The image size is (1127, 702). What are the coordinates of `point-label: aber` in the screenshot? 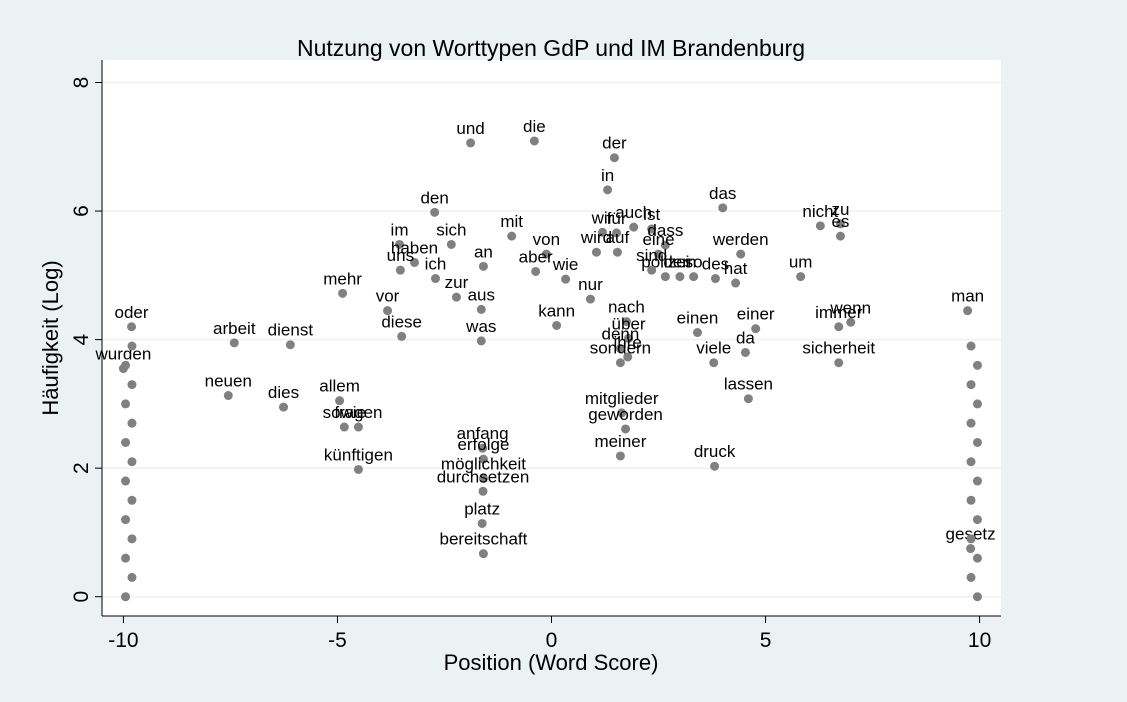 It's located at (536, 256).